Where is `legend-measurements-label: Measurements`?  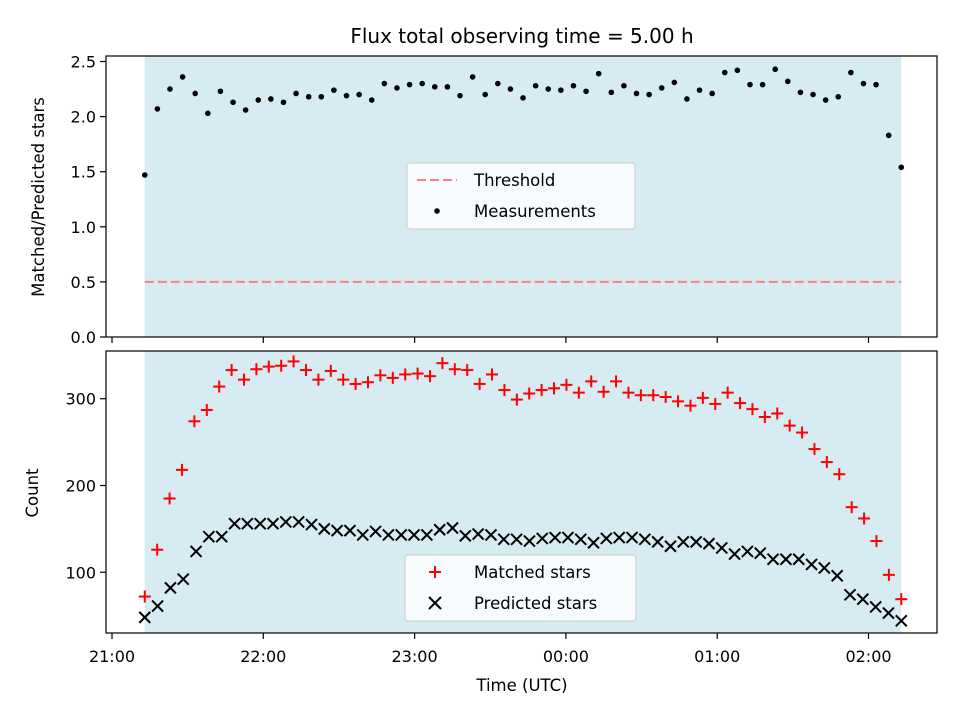 legend-measurements-label: Measurements is located at coordinates (535, 211).